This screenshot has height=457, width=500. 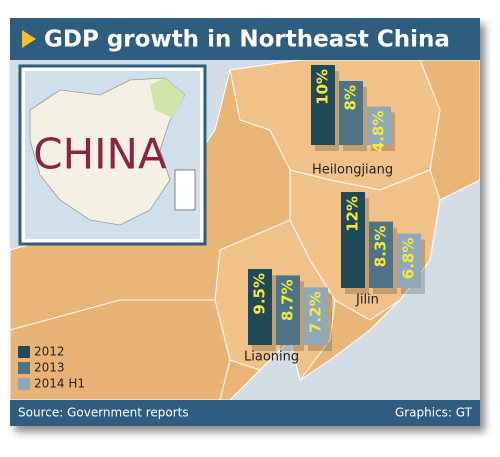 I want to click on inset-land, so click(x=107, y=151).